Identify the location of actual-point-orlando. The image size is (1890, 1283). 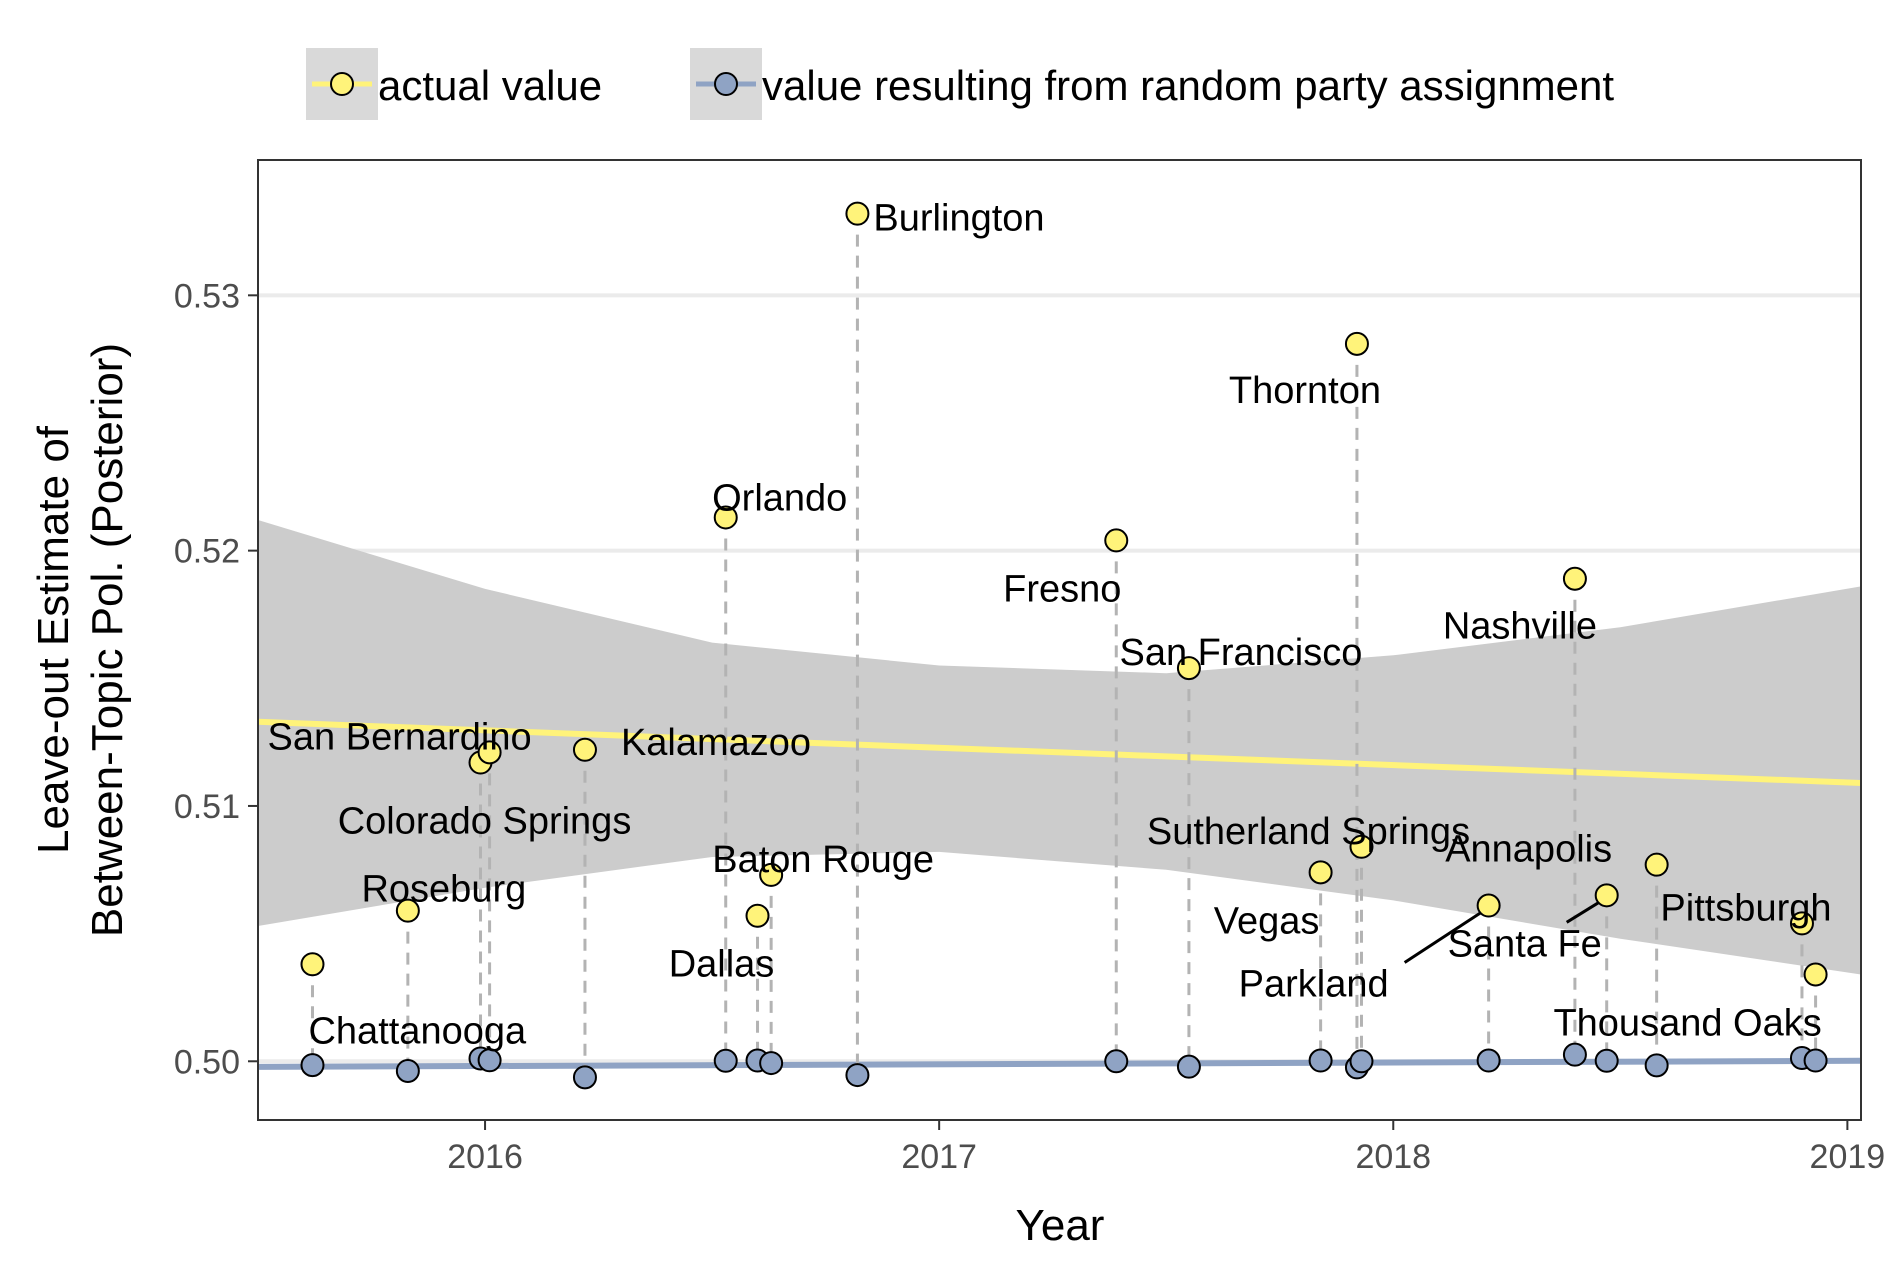
(725, 517).